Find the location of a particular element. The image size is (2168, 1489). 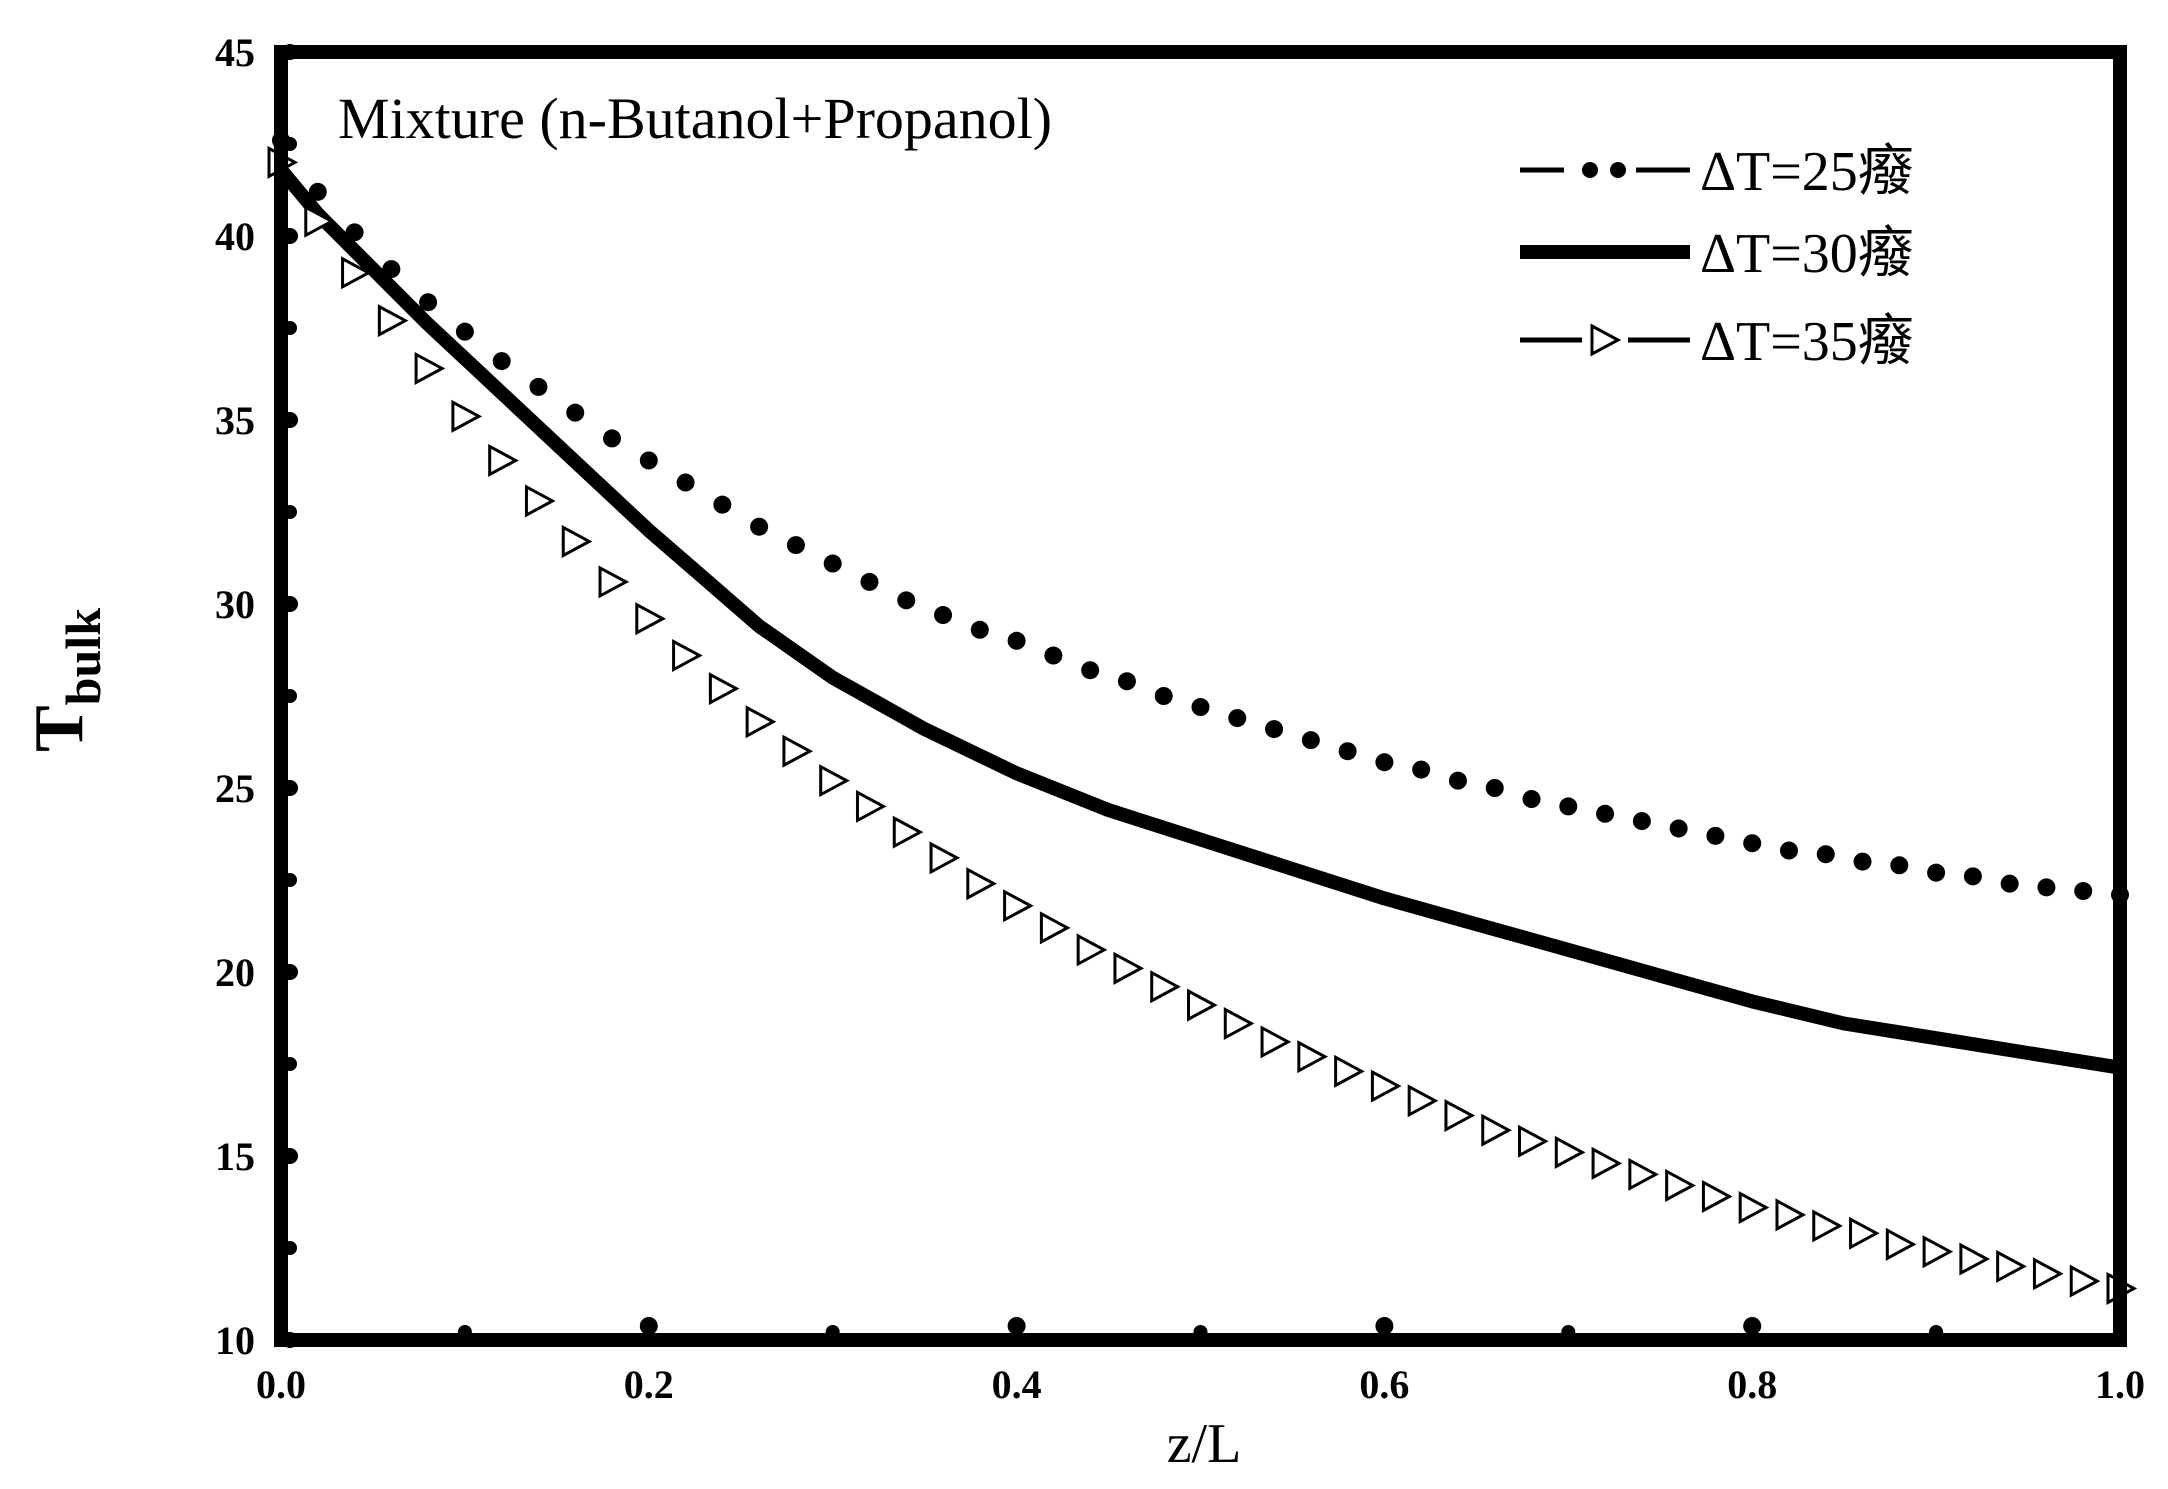

y-tick-label: 10 is located at coordinates (235, 1340).